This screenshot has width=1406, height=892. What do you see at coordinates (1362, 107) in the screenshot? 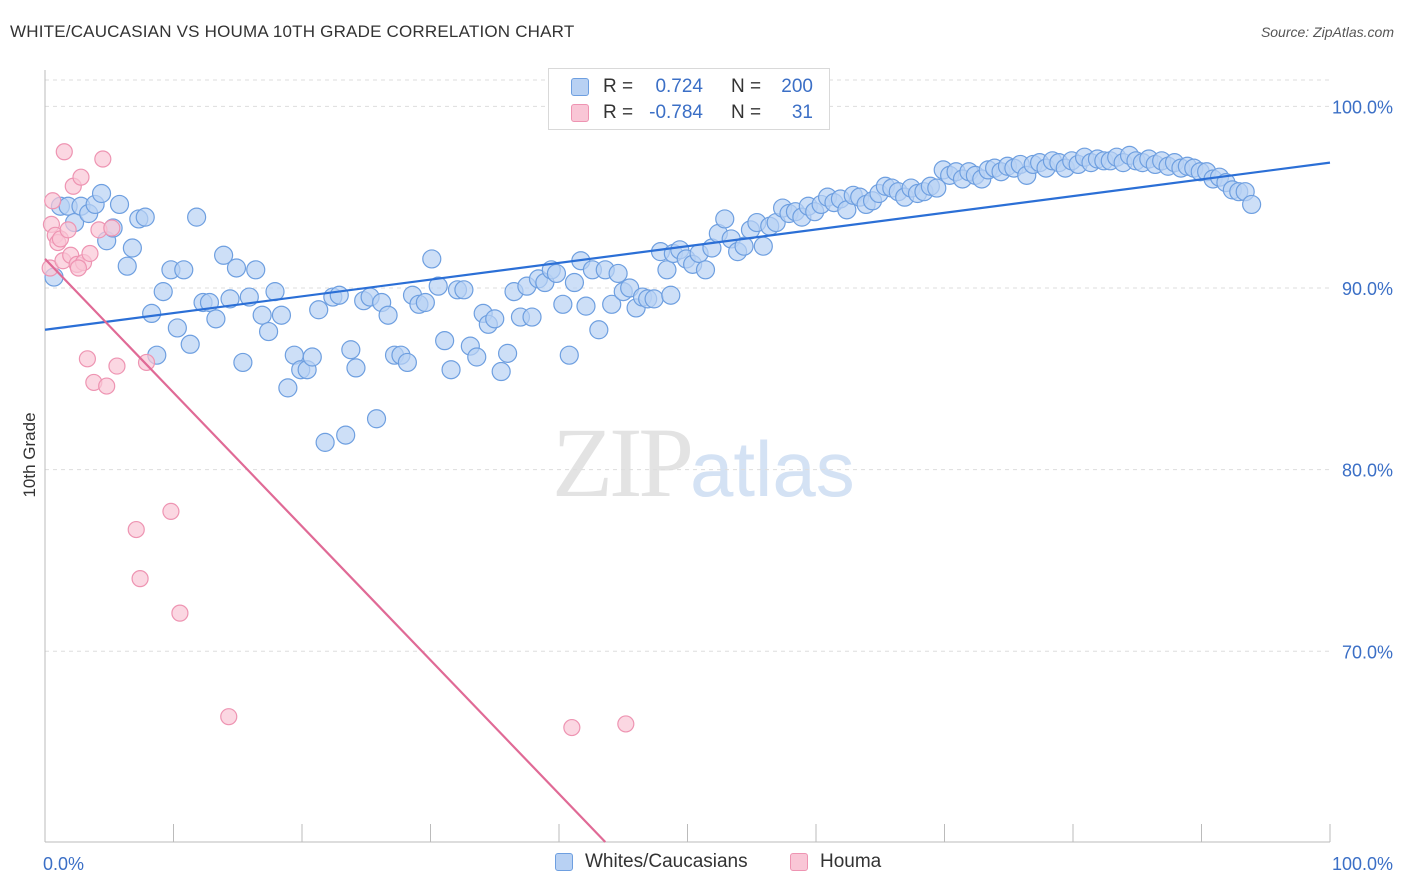
I see `y-tick-label: 100.0%` at bounding box center [1362, 107].